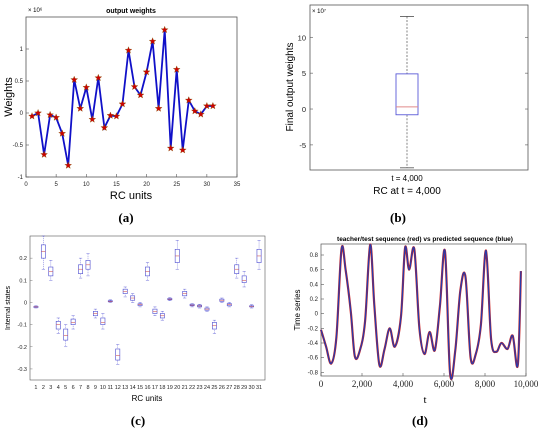  Describe the element at coordinates (19, 82) in the screenshot. I see `panel-a-ytick-label: 0.5` at that location.